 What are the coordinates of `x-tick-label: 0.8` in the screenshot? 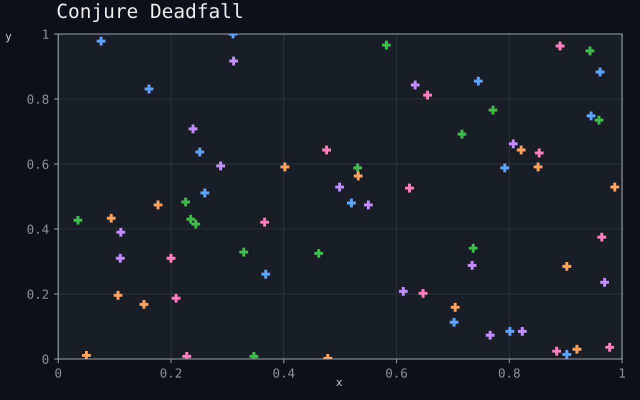 It's located at (509, 373).